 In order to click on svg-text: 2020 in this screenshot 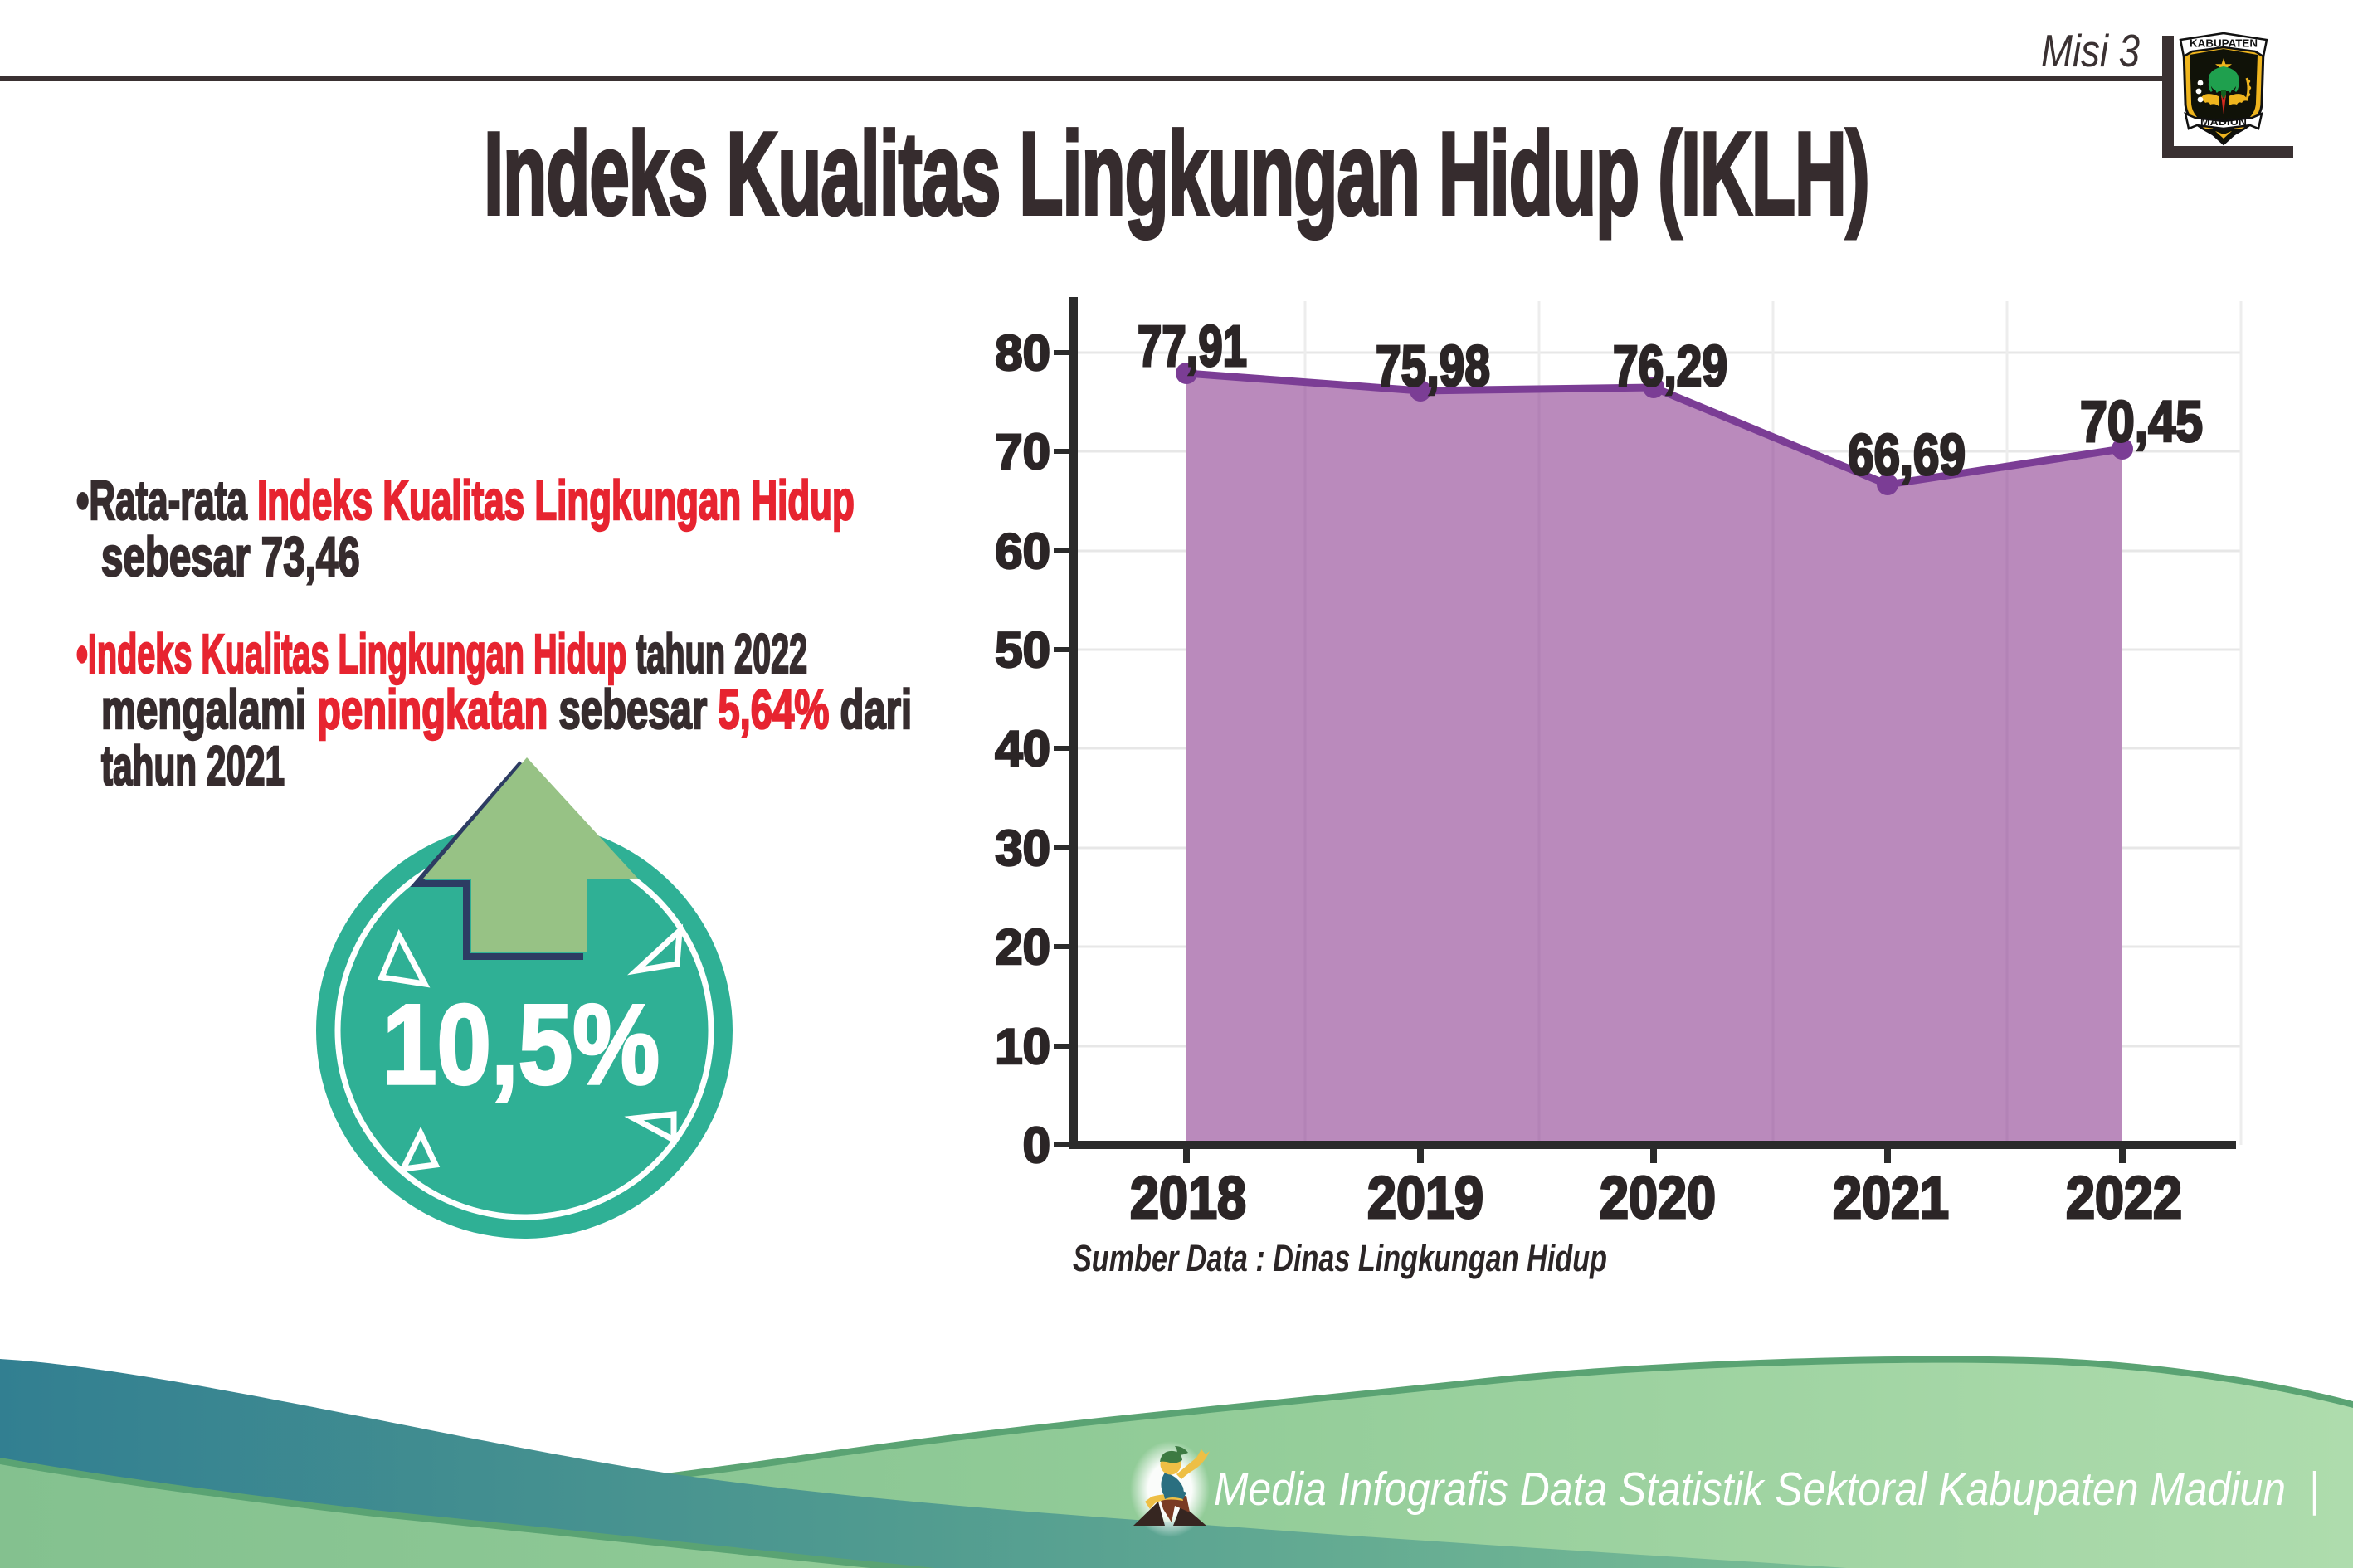, I will do `click(1658, 1198)`.